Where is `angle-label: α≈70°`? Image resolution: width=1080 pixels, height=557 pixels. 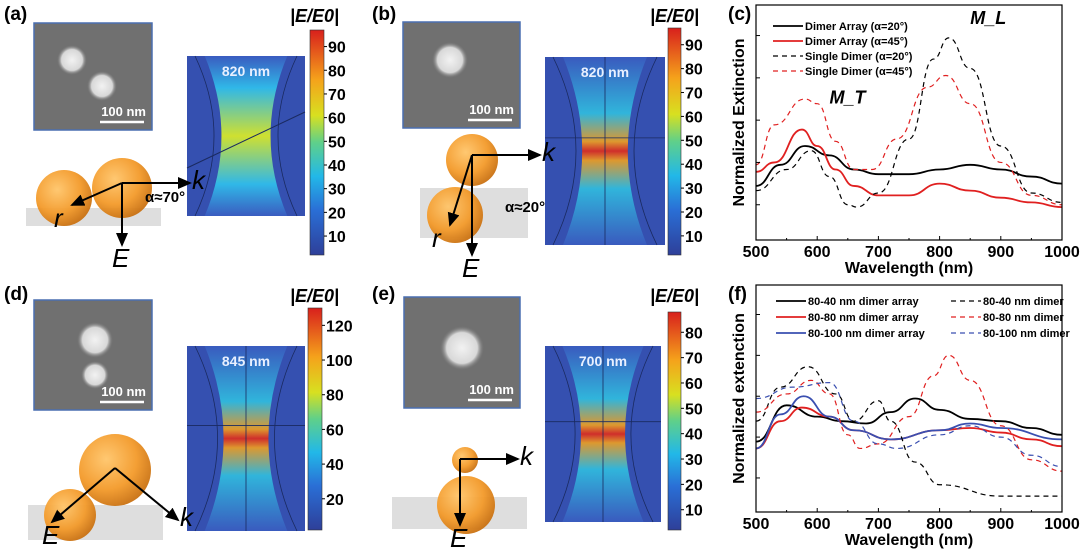
angle-label: α≈70° is located at coordinates (165, 197).